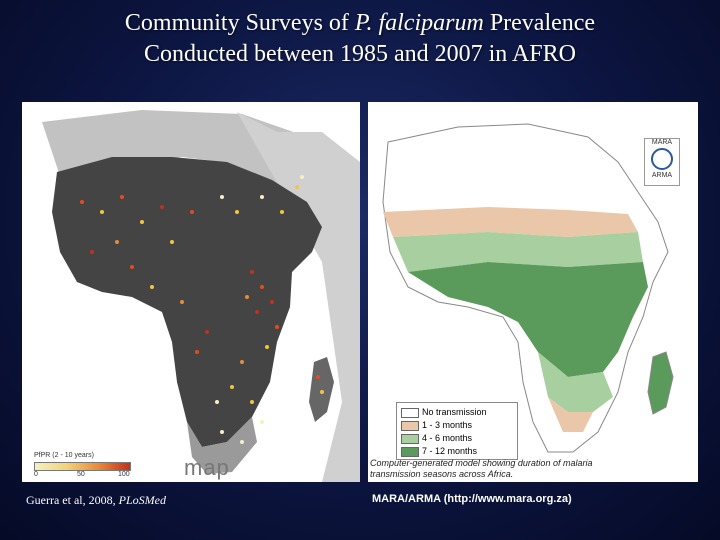 The image size is (720, 540). Describe the element at coordinates (439, 452) in the screenshot. I see `legend-row-3: 7 - 12 months` at that location.